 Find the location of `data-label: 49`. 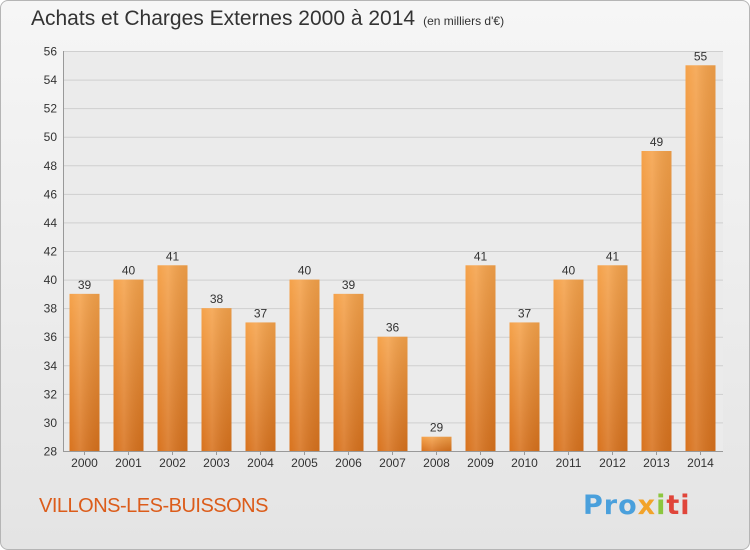

data-label: 49 is located at coordinates (657, 142).